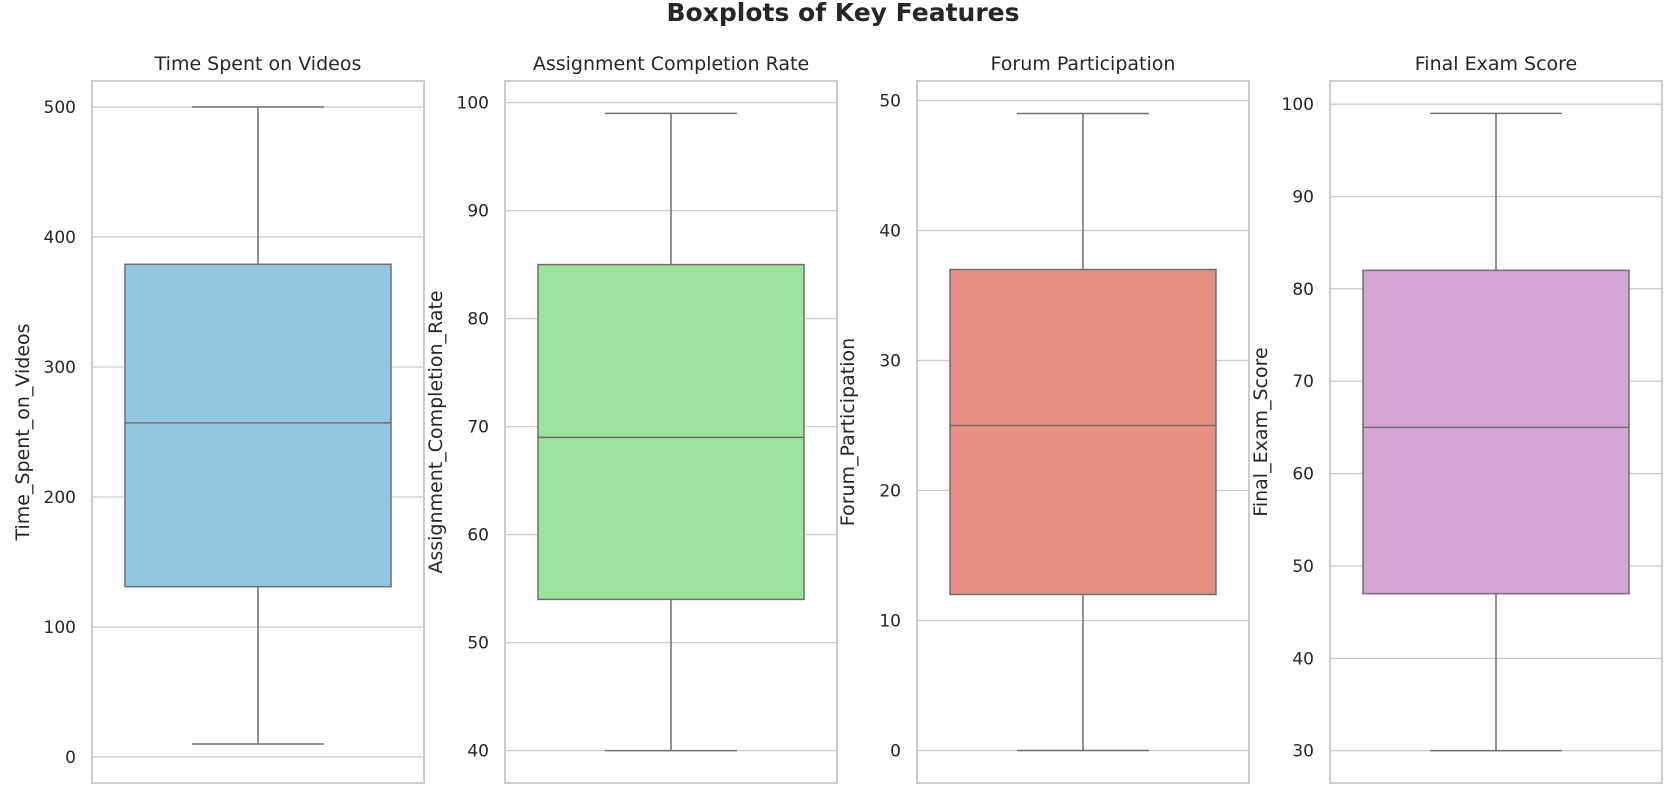 The height and width of the screenshot is (808, 1673). What do you see at coordinates (671, 64) in the screenshot?
I see `panel-title: Assignment Completion Rate` at bounding box center [671, 64].